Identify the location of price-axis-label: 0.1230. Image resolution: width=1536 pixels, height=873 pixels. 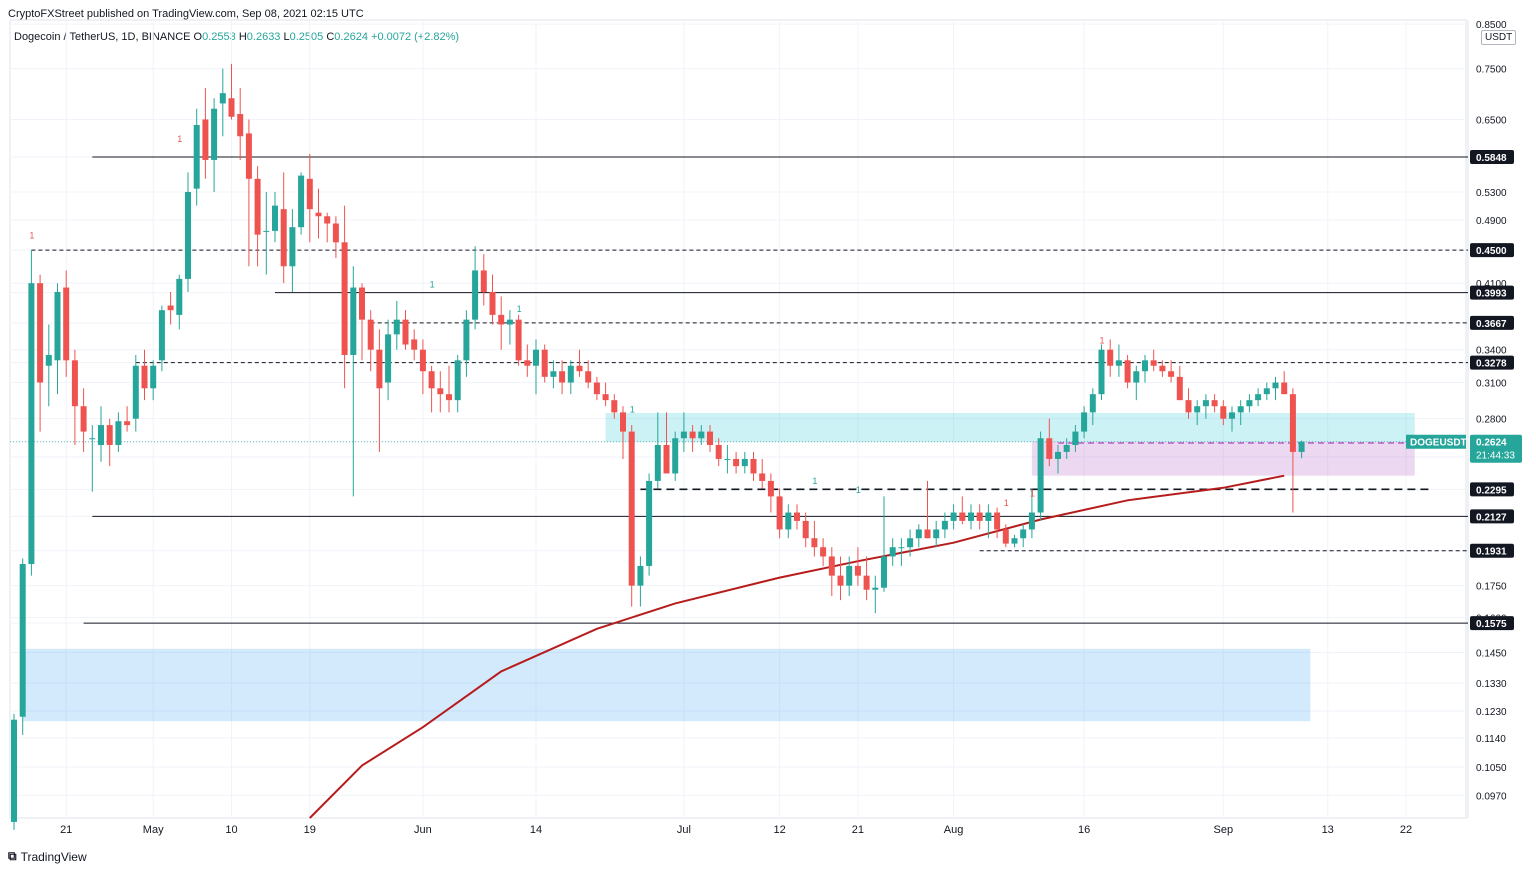
(1491, 712).